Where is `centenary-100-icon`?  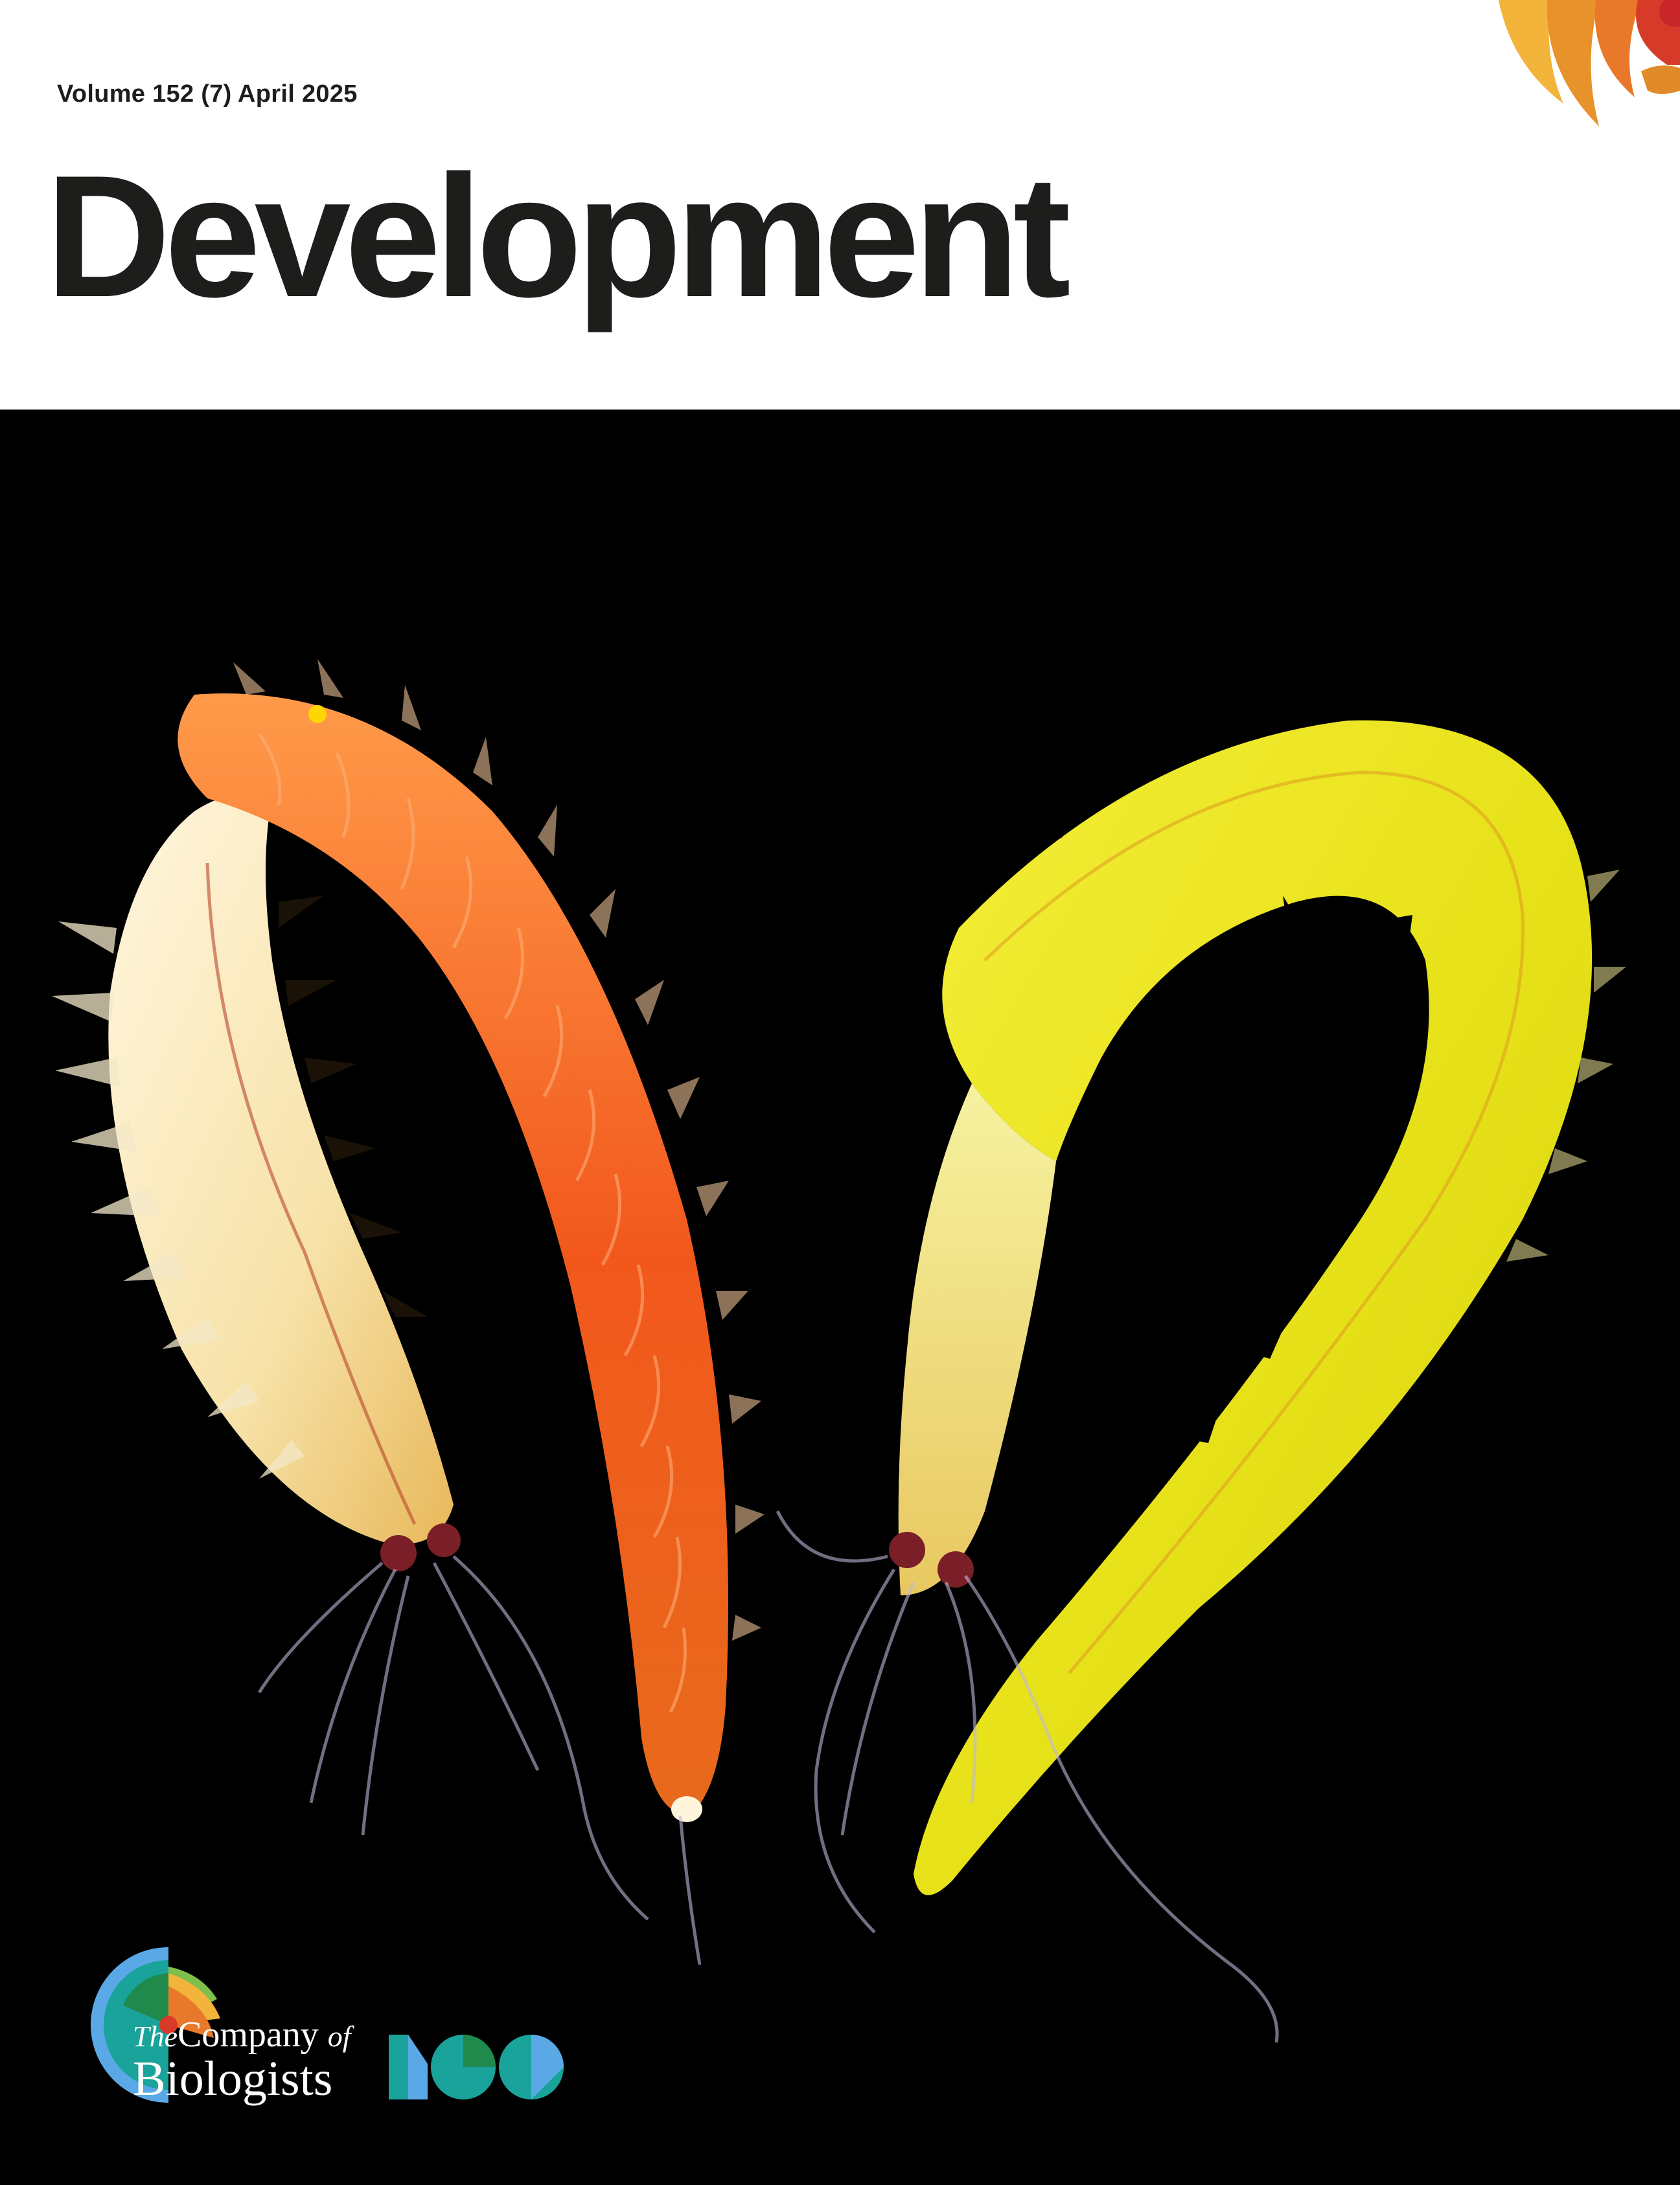 centenary-100-icon is located at coordinates (477, 2067).